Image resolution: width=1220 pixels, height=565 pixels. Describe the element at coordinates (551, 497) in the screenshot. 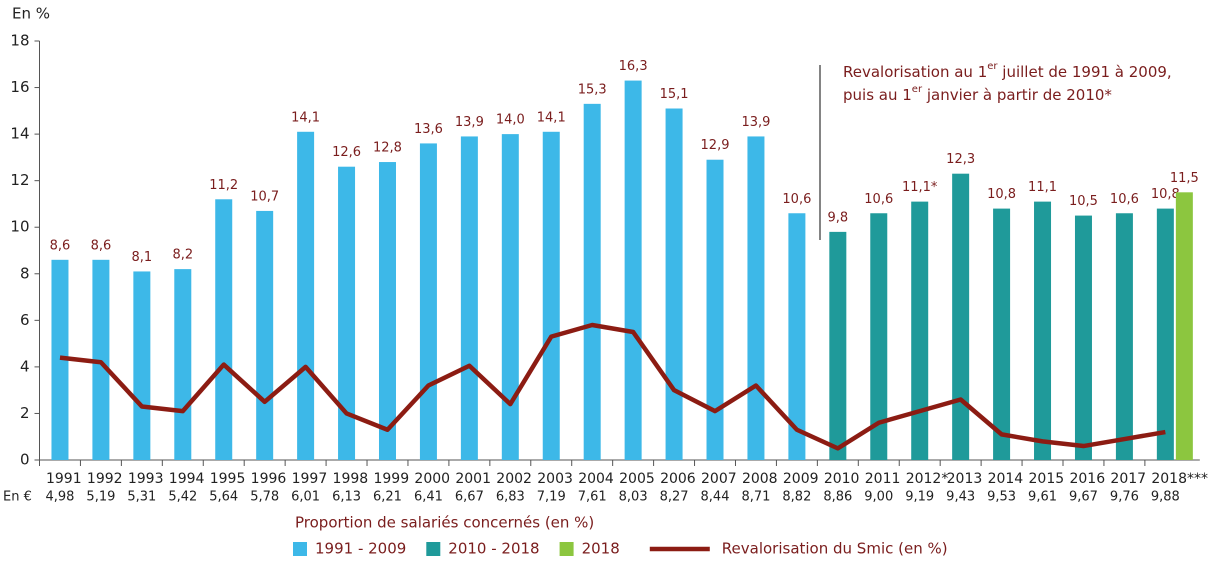

I see `x-sublabel: 7,19` at that location.